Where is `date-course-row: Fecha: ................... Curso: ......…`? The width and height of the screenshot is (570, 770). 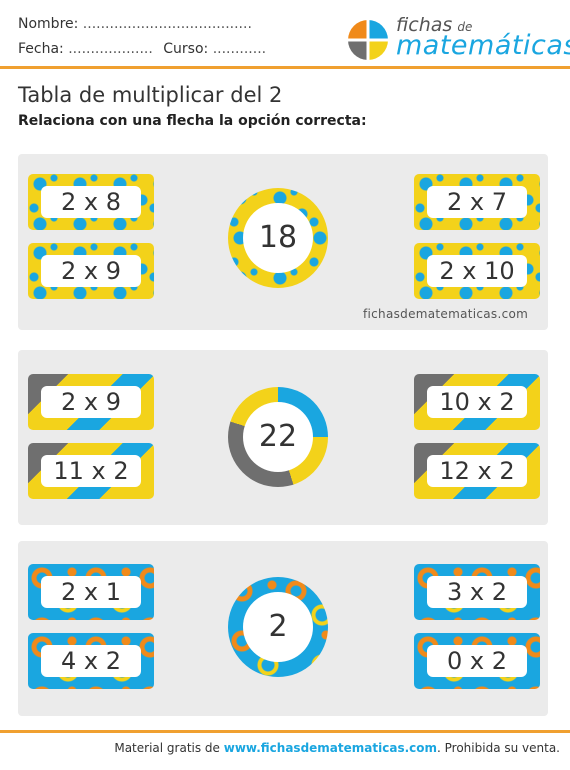
date-course-row: Fecha: ................... Curso: ......… is located at coordinates (142, 49).